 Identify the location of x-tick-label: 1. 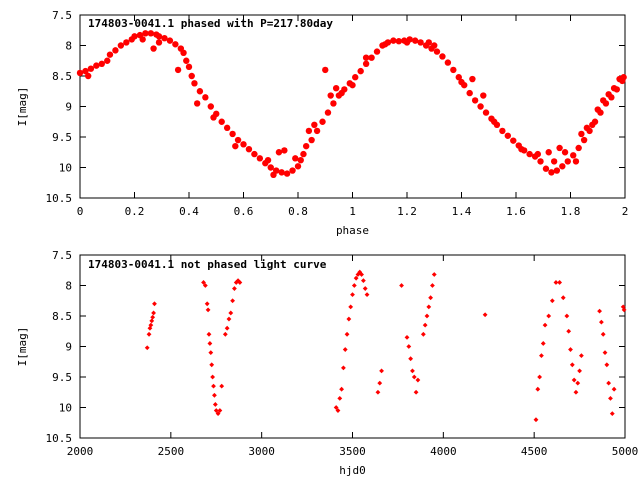
(352, 211).